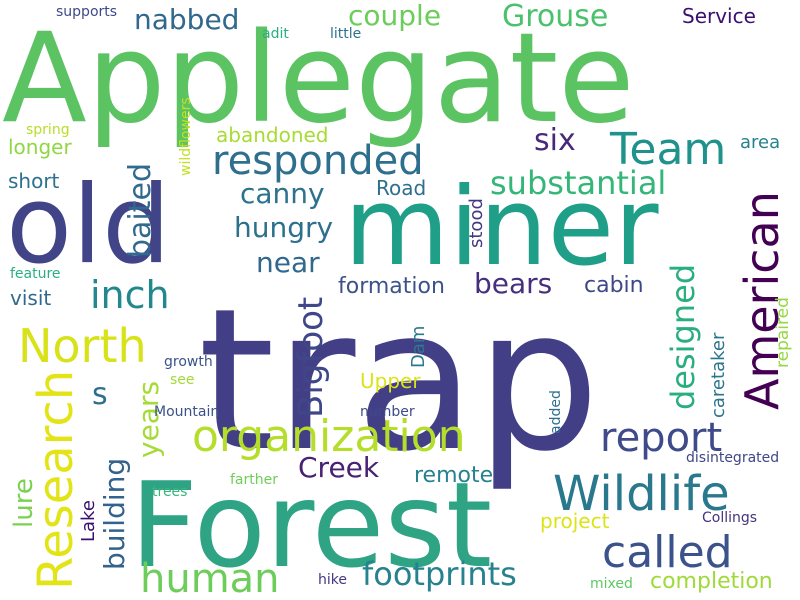  I want to click on word-responded: responded, so click(318, 161).